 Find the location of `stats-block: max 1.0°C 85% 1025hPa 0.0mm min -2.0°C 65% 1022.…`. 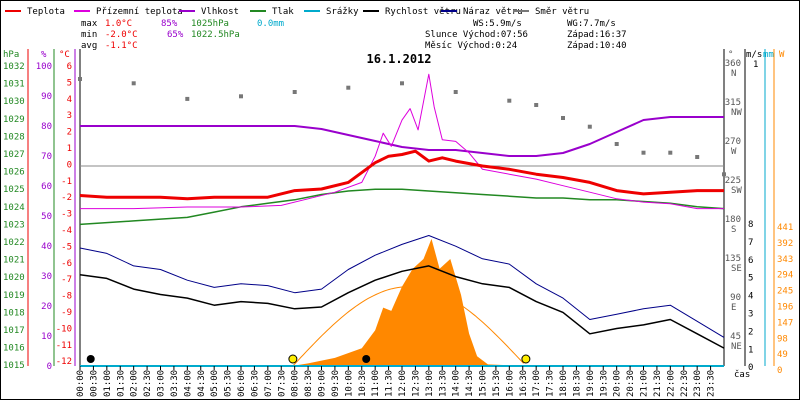

stats-block: max 1.0°C 85% 1025hPa 0.0mm min -2.0°C 65% 1022.… is located at coordinates (354, 35).